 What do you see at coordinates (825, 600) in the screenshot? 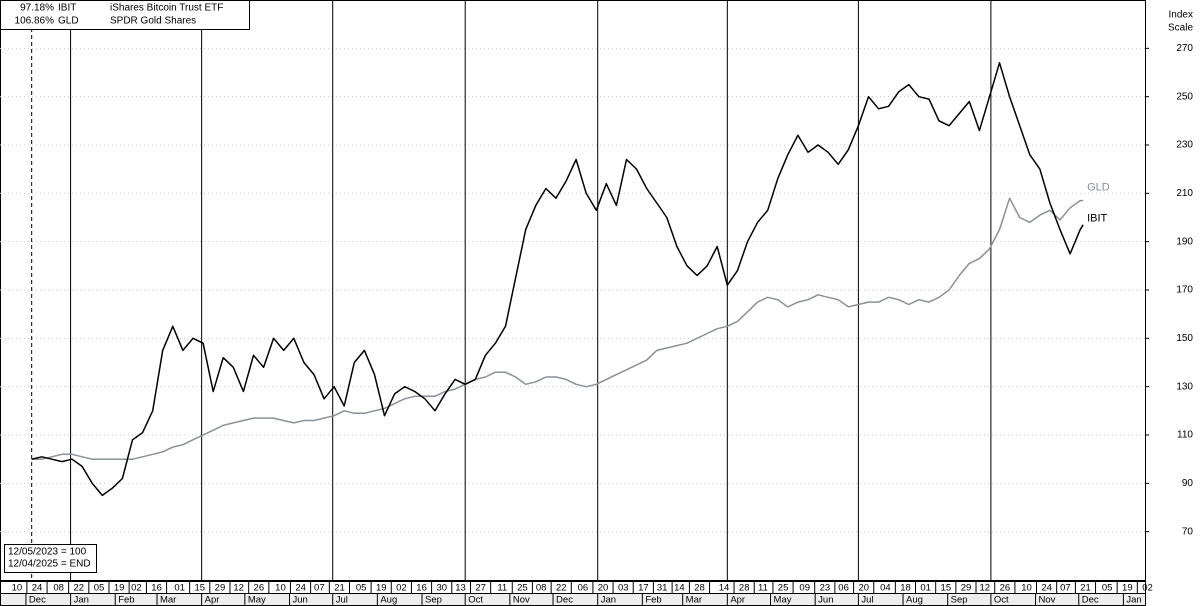
I see `month-label: Jun` at bounding box center [825, 600].